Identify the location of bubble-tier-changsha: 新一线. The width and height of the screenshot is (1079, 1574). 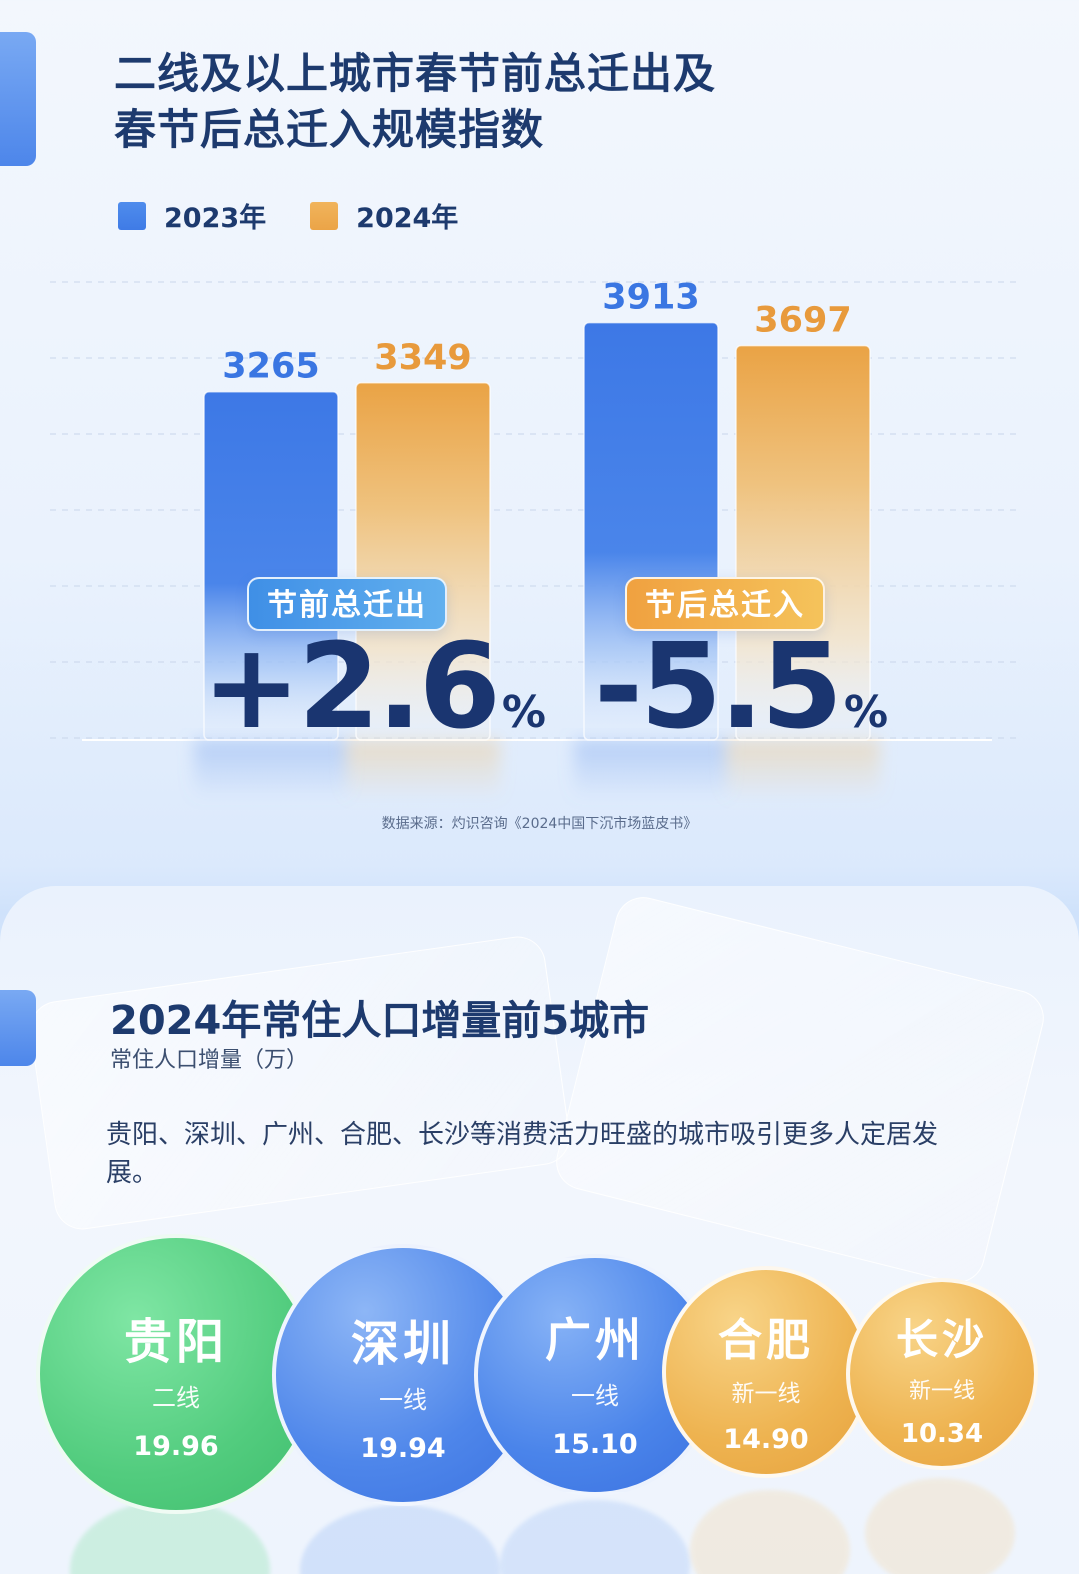
(941, 1391).